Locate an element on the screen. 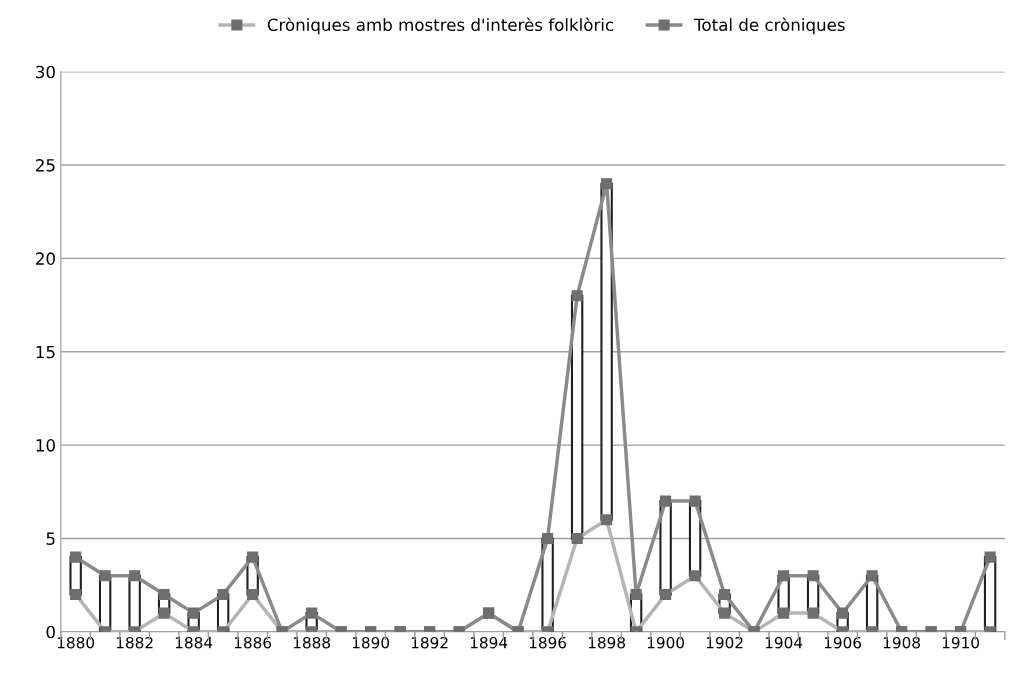 Image resolution: width=1015 pixels, height=683 pixels. x-tick-label: 1900 is located at coordinates (666, 642).